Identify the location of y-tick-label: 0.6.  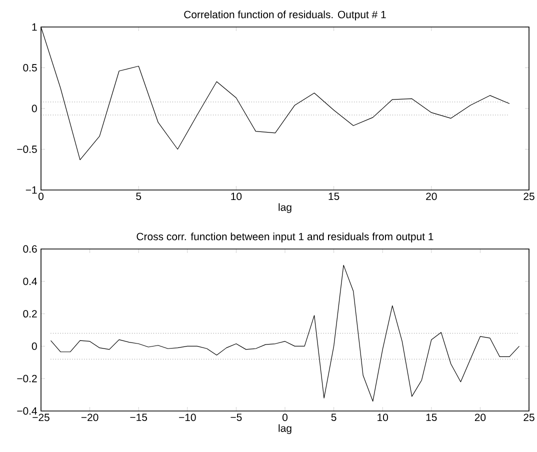
(30, 249).